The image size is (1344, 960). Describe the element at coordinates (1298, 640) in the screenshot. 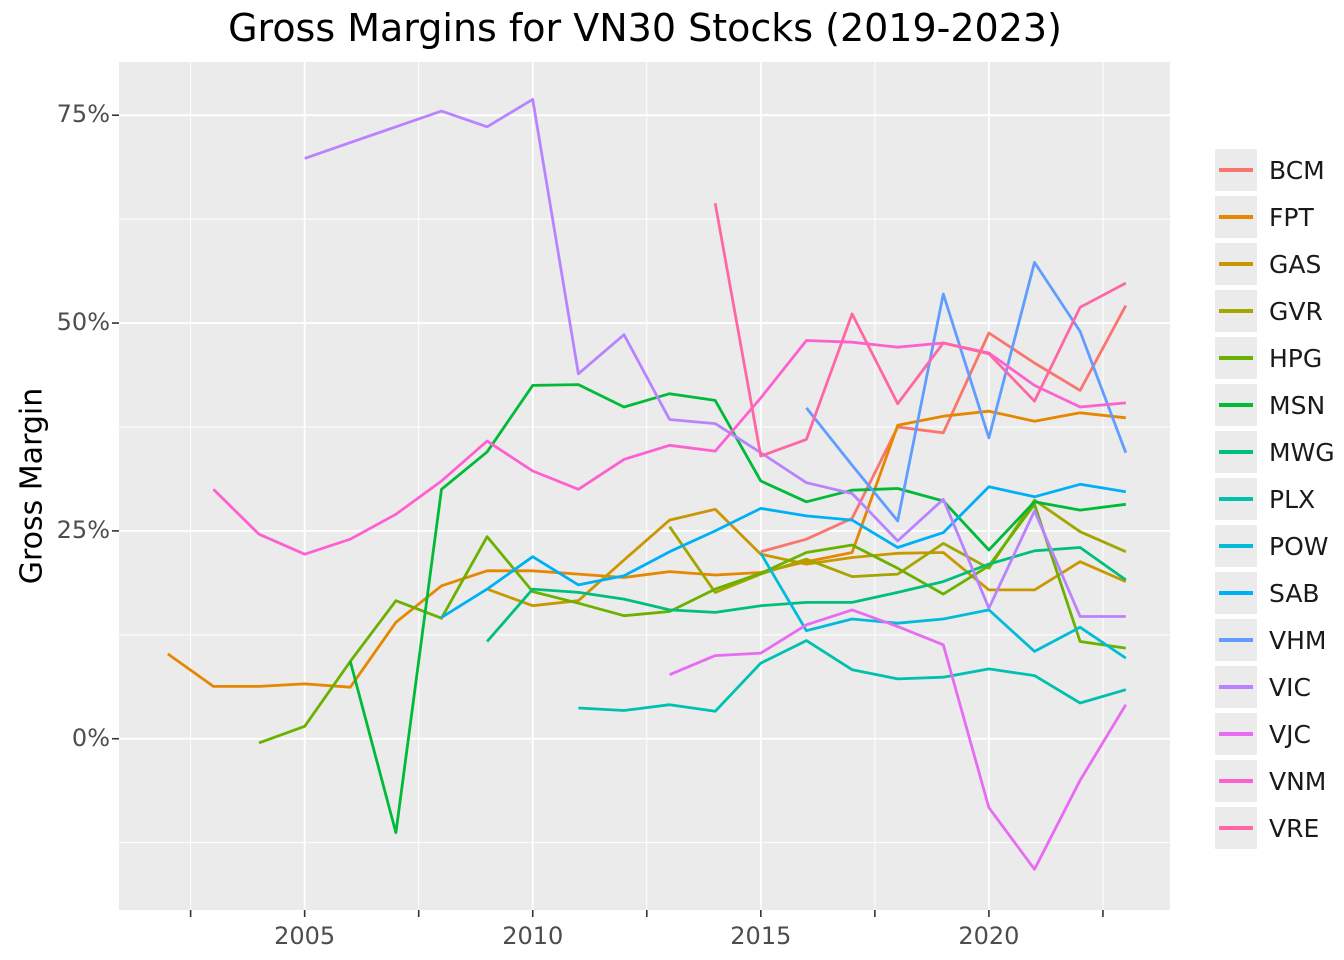

I see `legend-label: VHM` at that location.